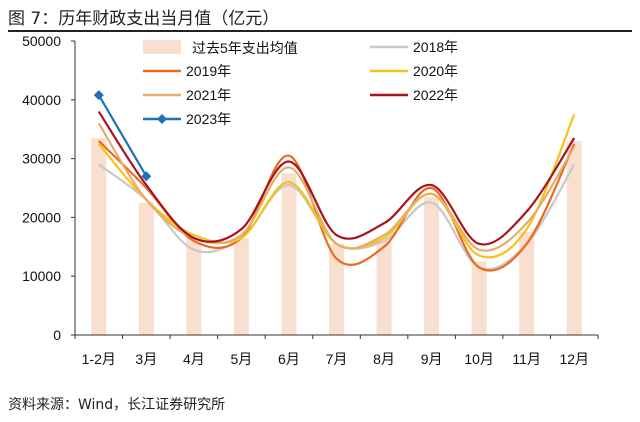  Describe the element at coordinates (289, 359) in the screenshot. I see `x-tick-label: 6月` at that location.